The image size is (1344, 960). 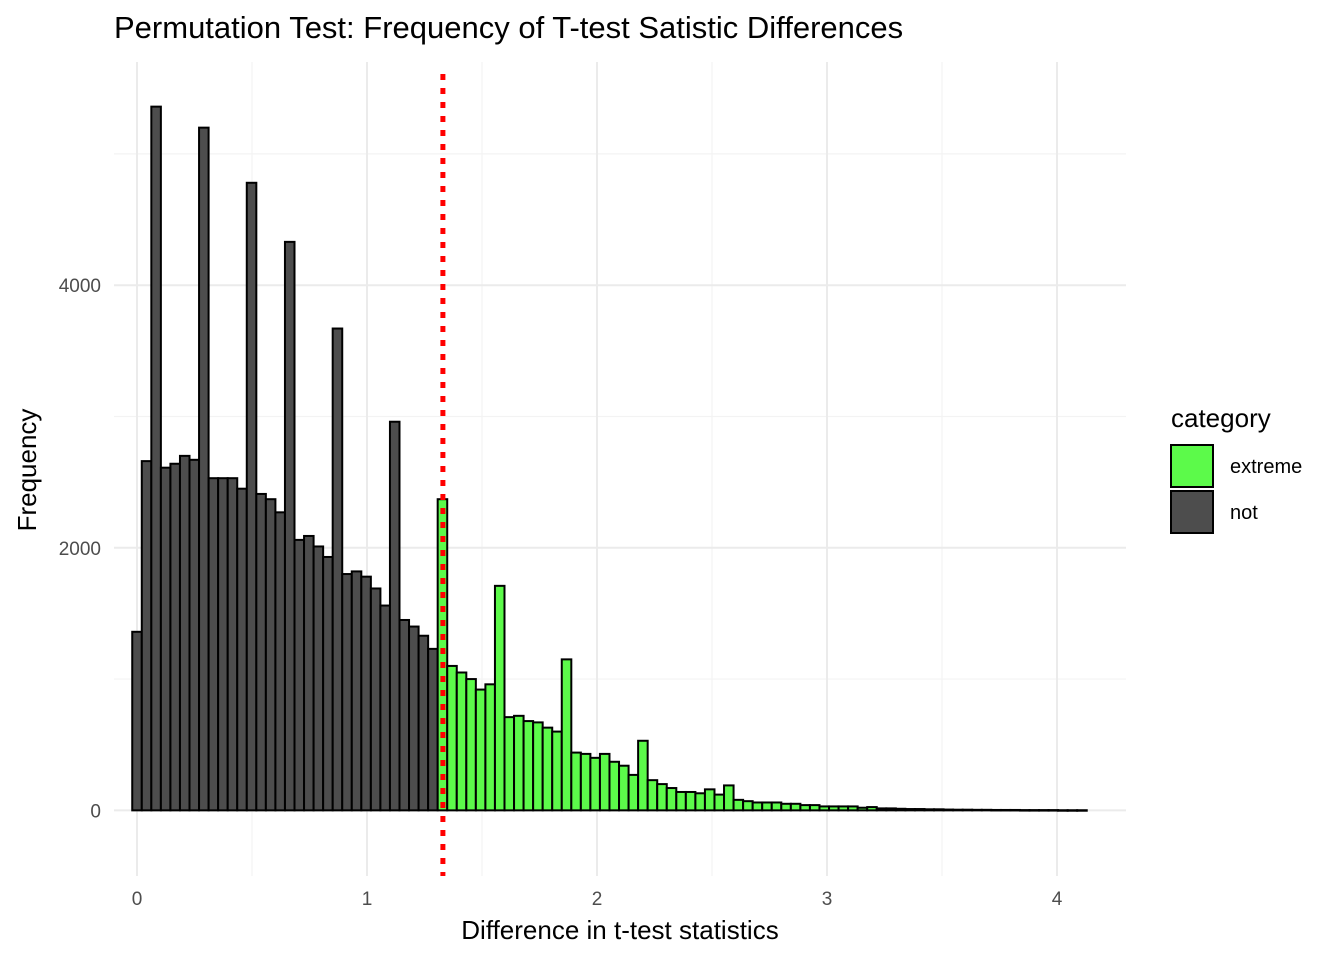 I want to click on y-tick-label: 4000, so click(x=80, y=286).